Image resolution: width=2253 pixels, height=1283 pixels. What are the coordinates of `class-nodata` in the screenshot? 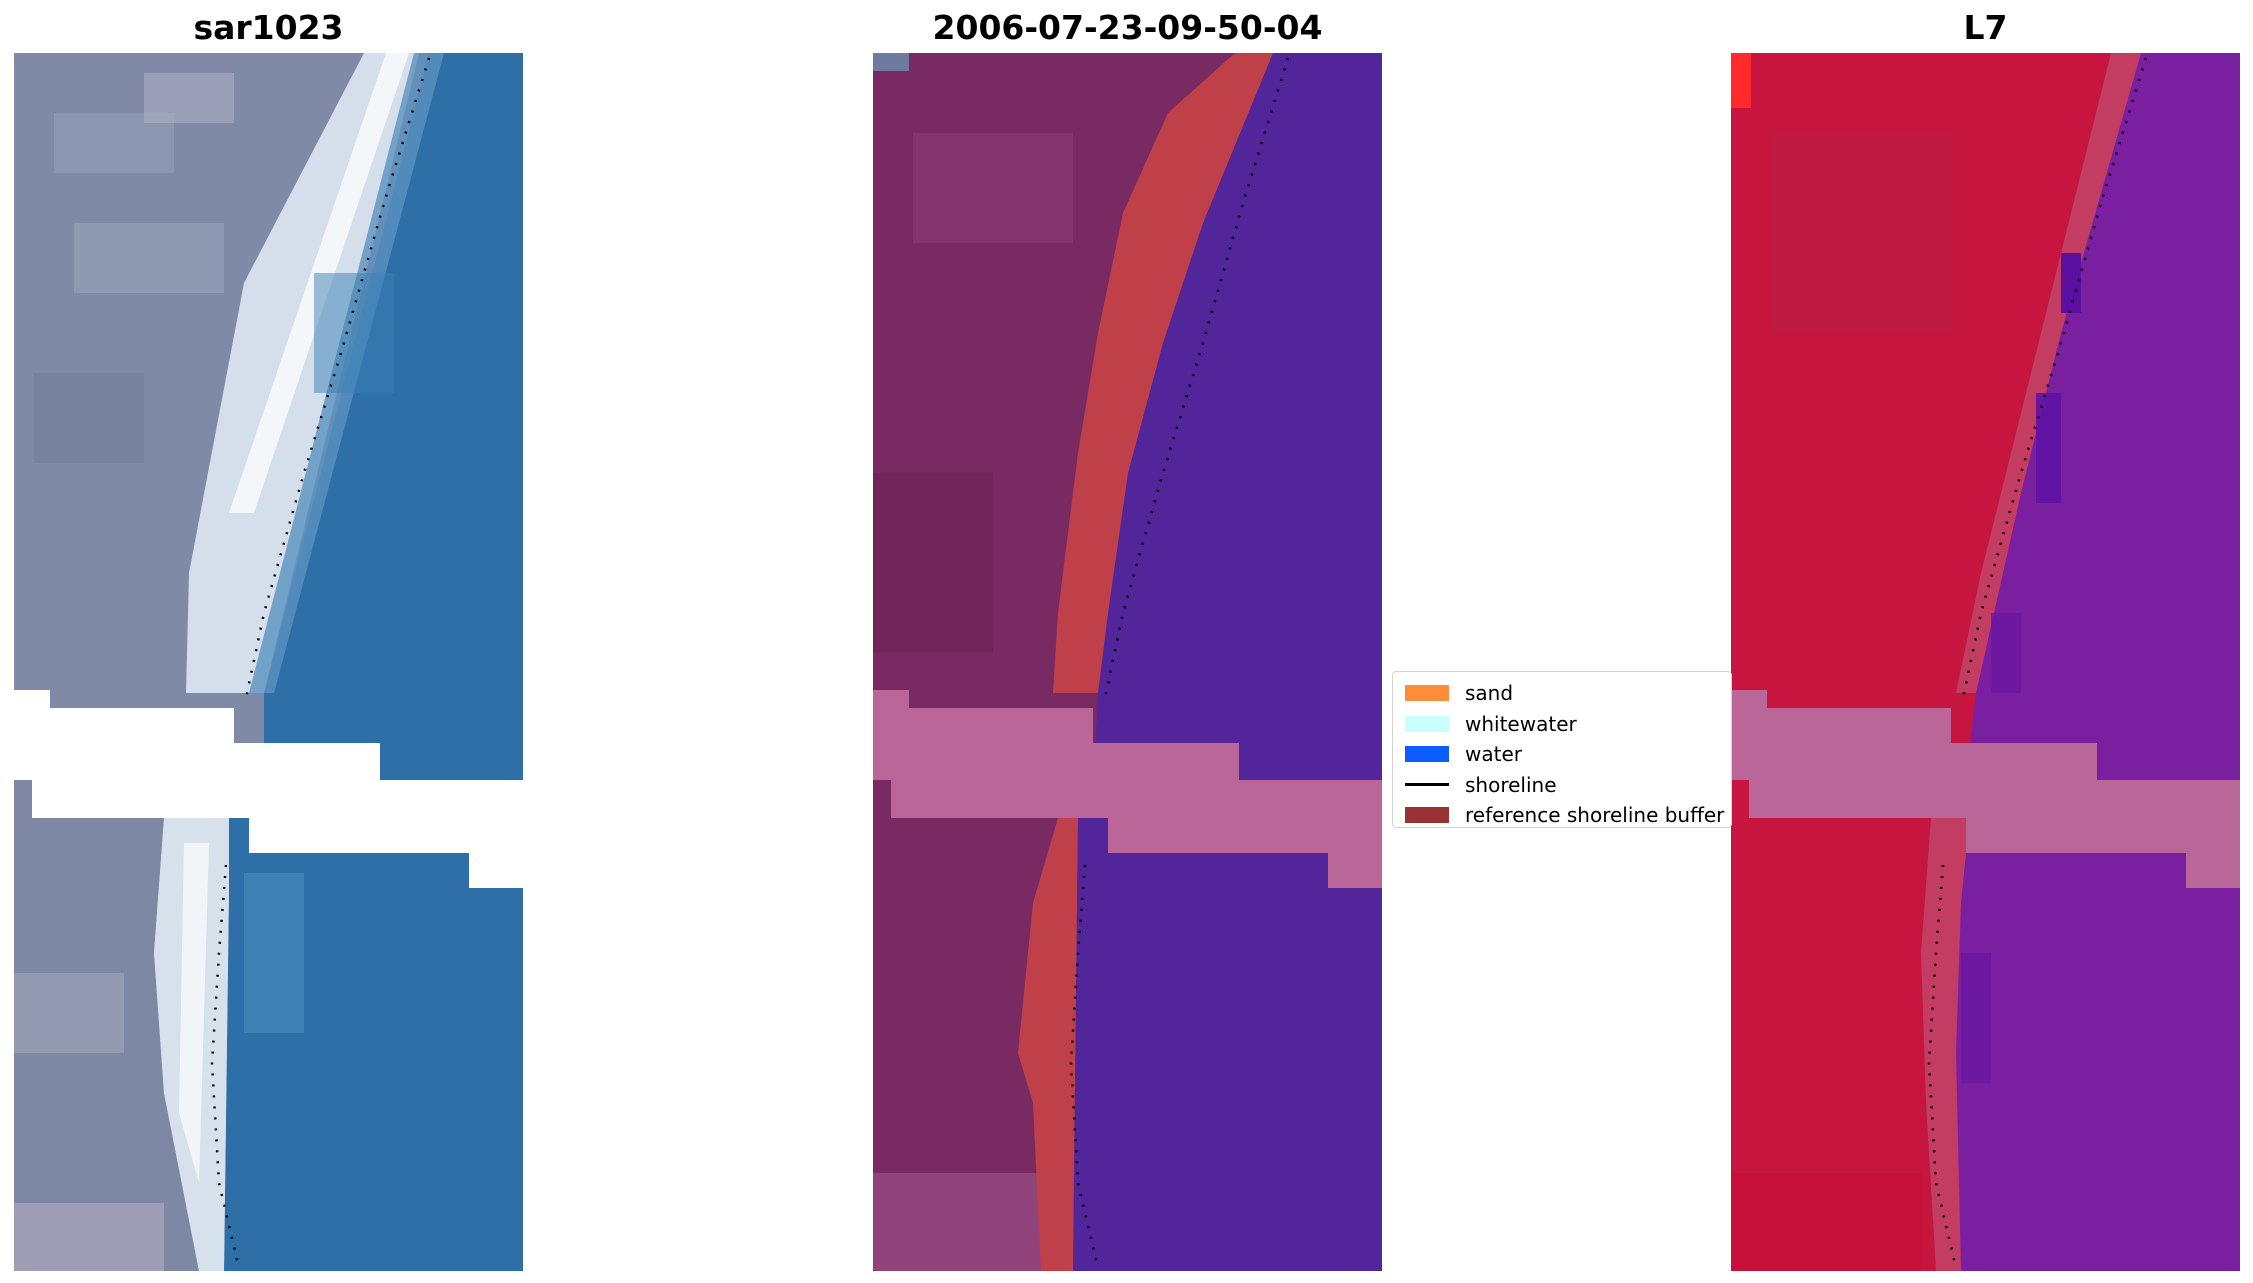 It's located at (1127, 789).